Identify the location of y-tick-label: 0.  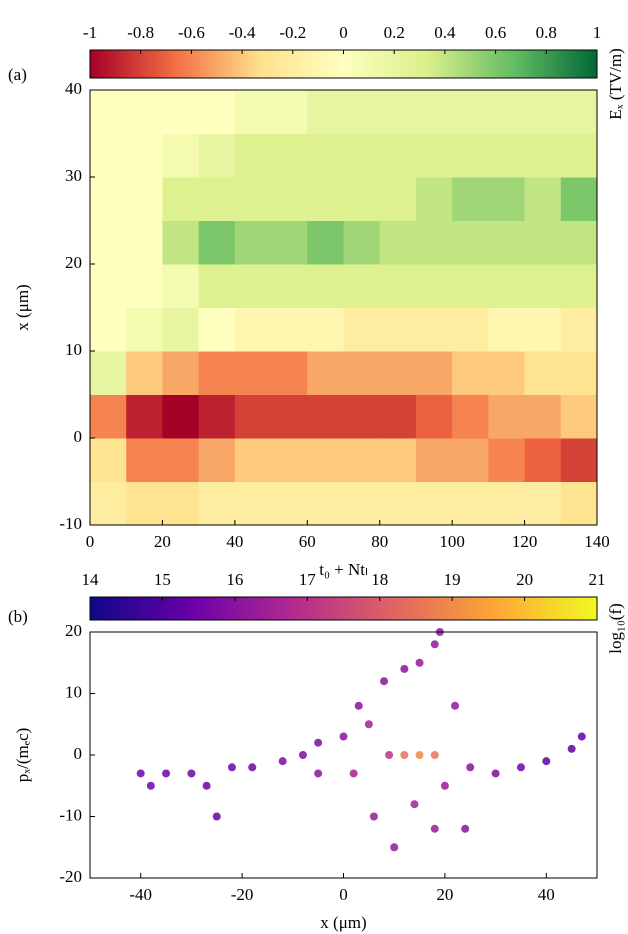
(78, 753).